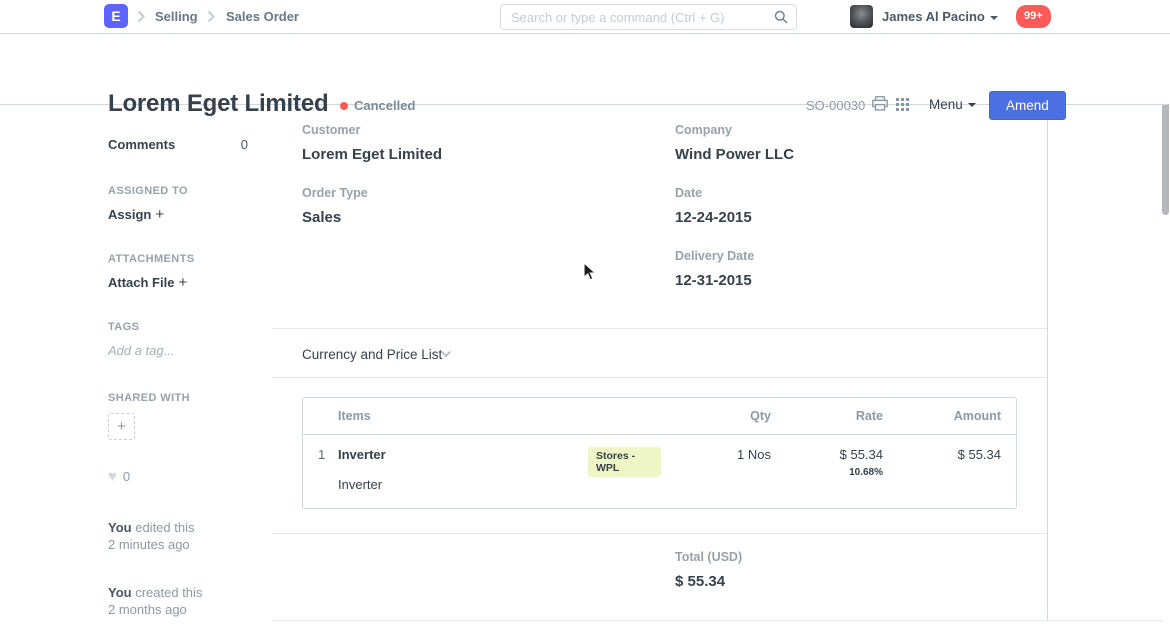 This screenshot has height=636, width=1170. I want to click on menu-button: Menu, so click(952, 104).